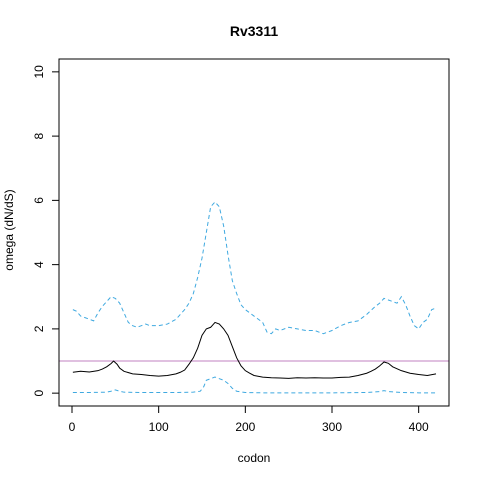  What do you see at coordinates (419, 427) in the screenshot?
I see `x-tick-label: 400` at bounding box center [419, 427].